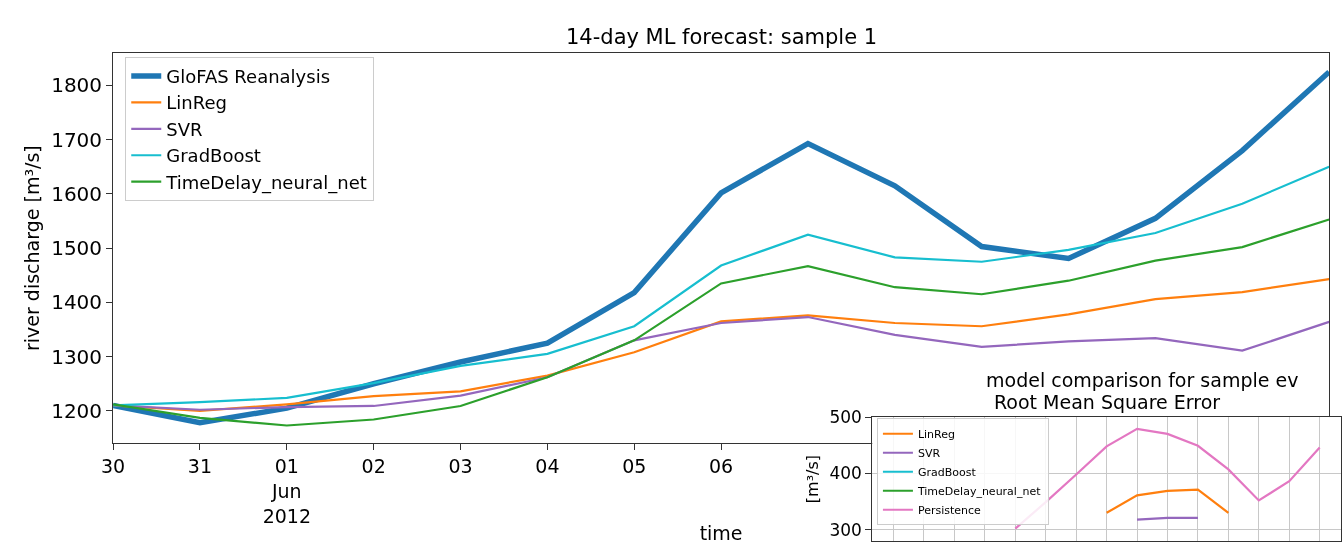 Image resolution: width=1342 pixels, height=544 pixels. Describe the element at coordinates (77, 302) in the screenshot. I see `y-tick-label: 1400` at that location.